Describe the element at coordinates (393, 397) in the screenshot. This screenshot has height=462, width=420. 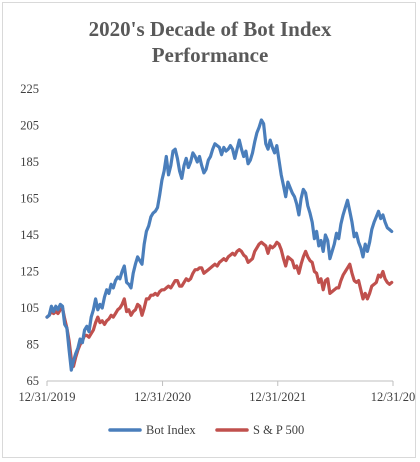
I see `x-tick-label: 12/31/20` at that location.